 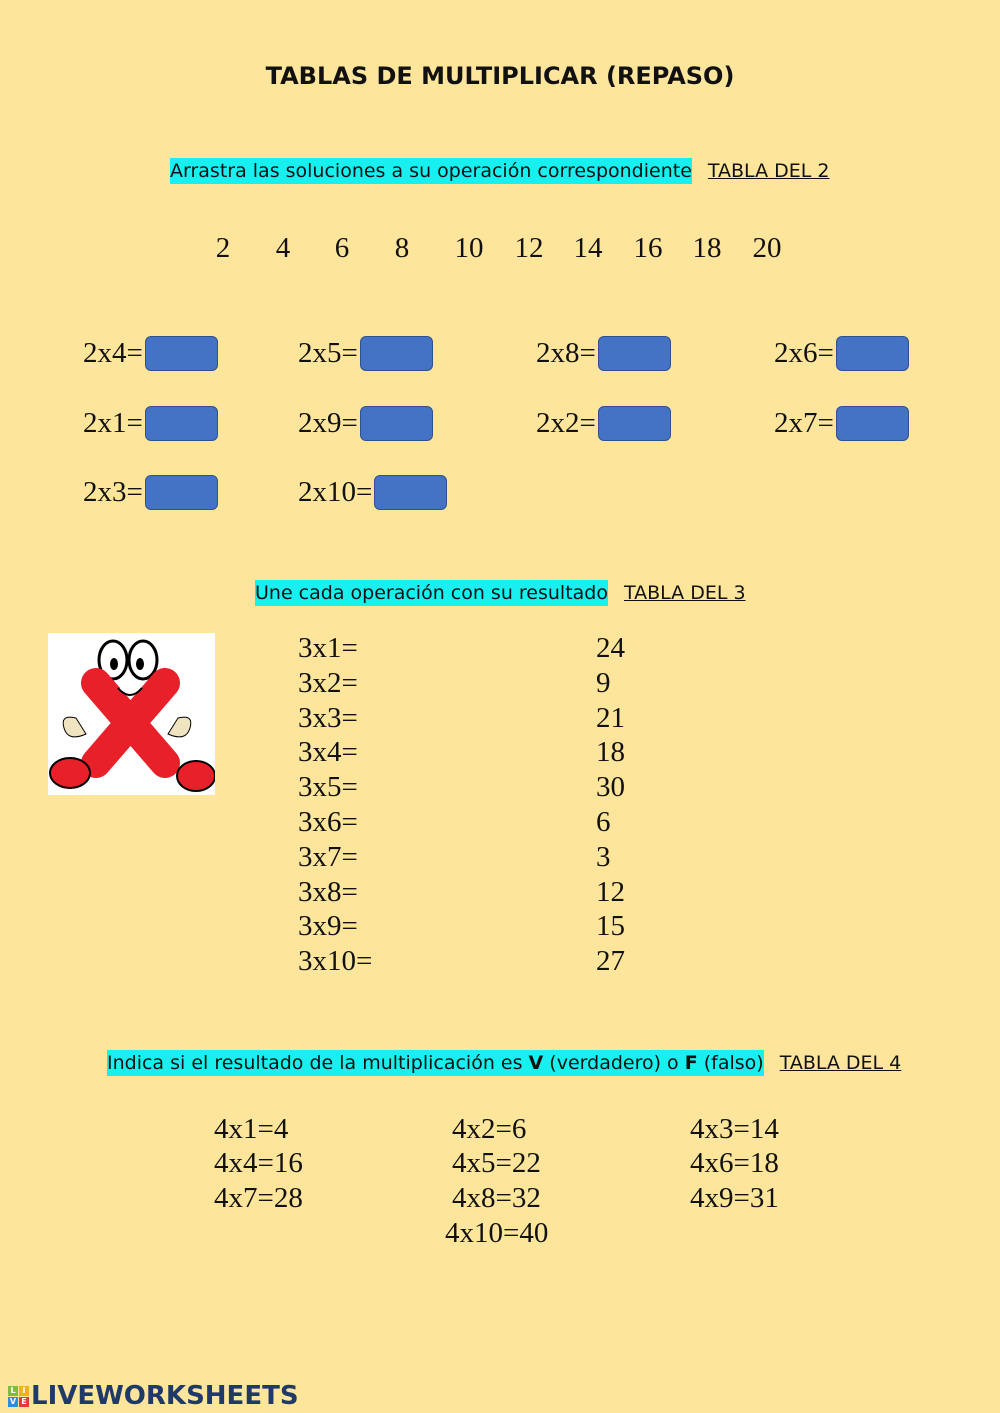 What do you see at coordinates (610, 961) in the screenshot?
I see `match-result: 27` at bounding box center [610, 961].